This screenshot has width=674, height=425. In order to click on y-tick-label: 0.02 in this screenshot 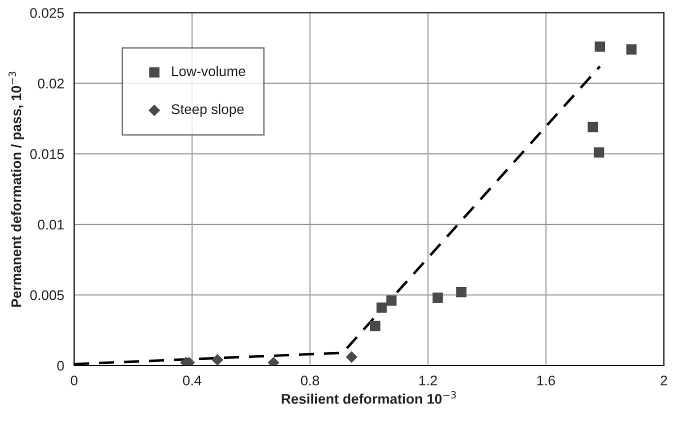, I will do `click(51, 83)`.